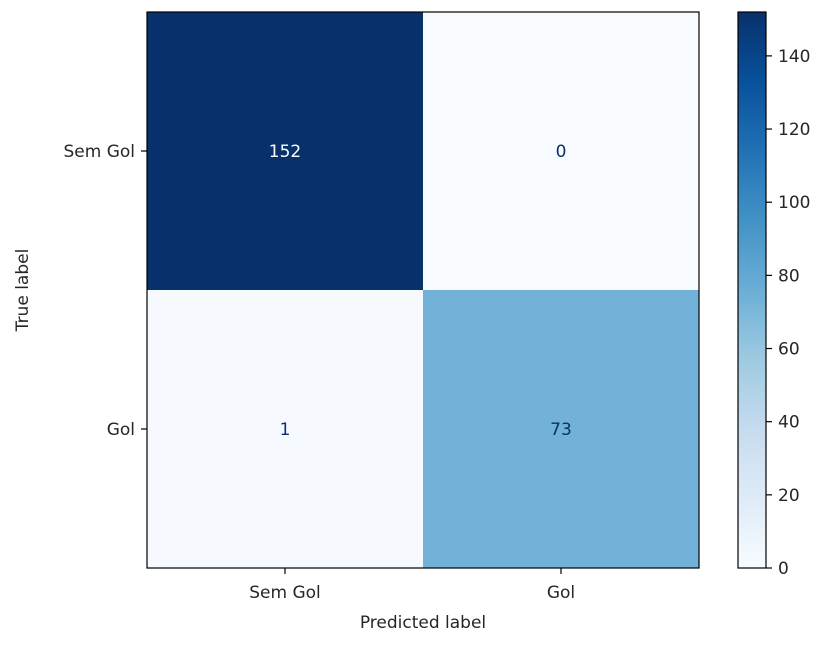  What do you see at coordinates (561, 593) in the screenshot?
I see `x-tick-label: Gol` at bounding box center [561, 593].